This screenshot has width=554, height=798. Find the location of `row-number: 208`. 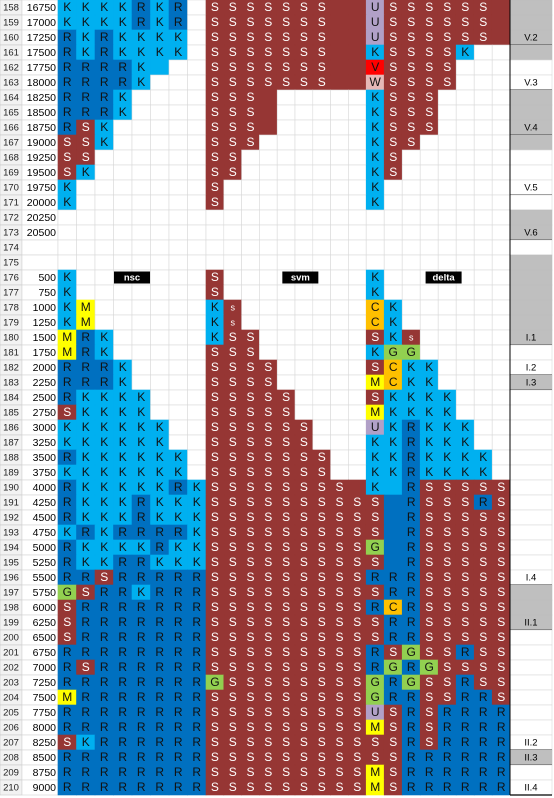

row-number: 208 is located at coordinates (11, 758).